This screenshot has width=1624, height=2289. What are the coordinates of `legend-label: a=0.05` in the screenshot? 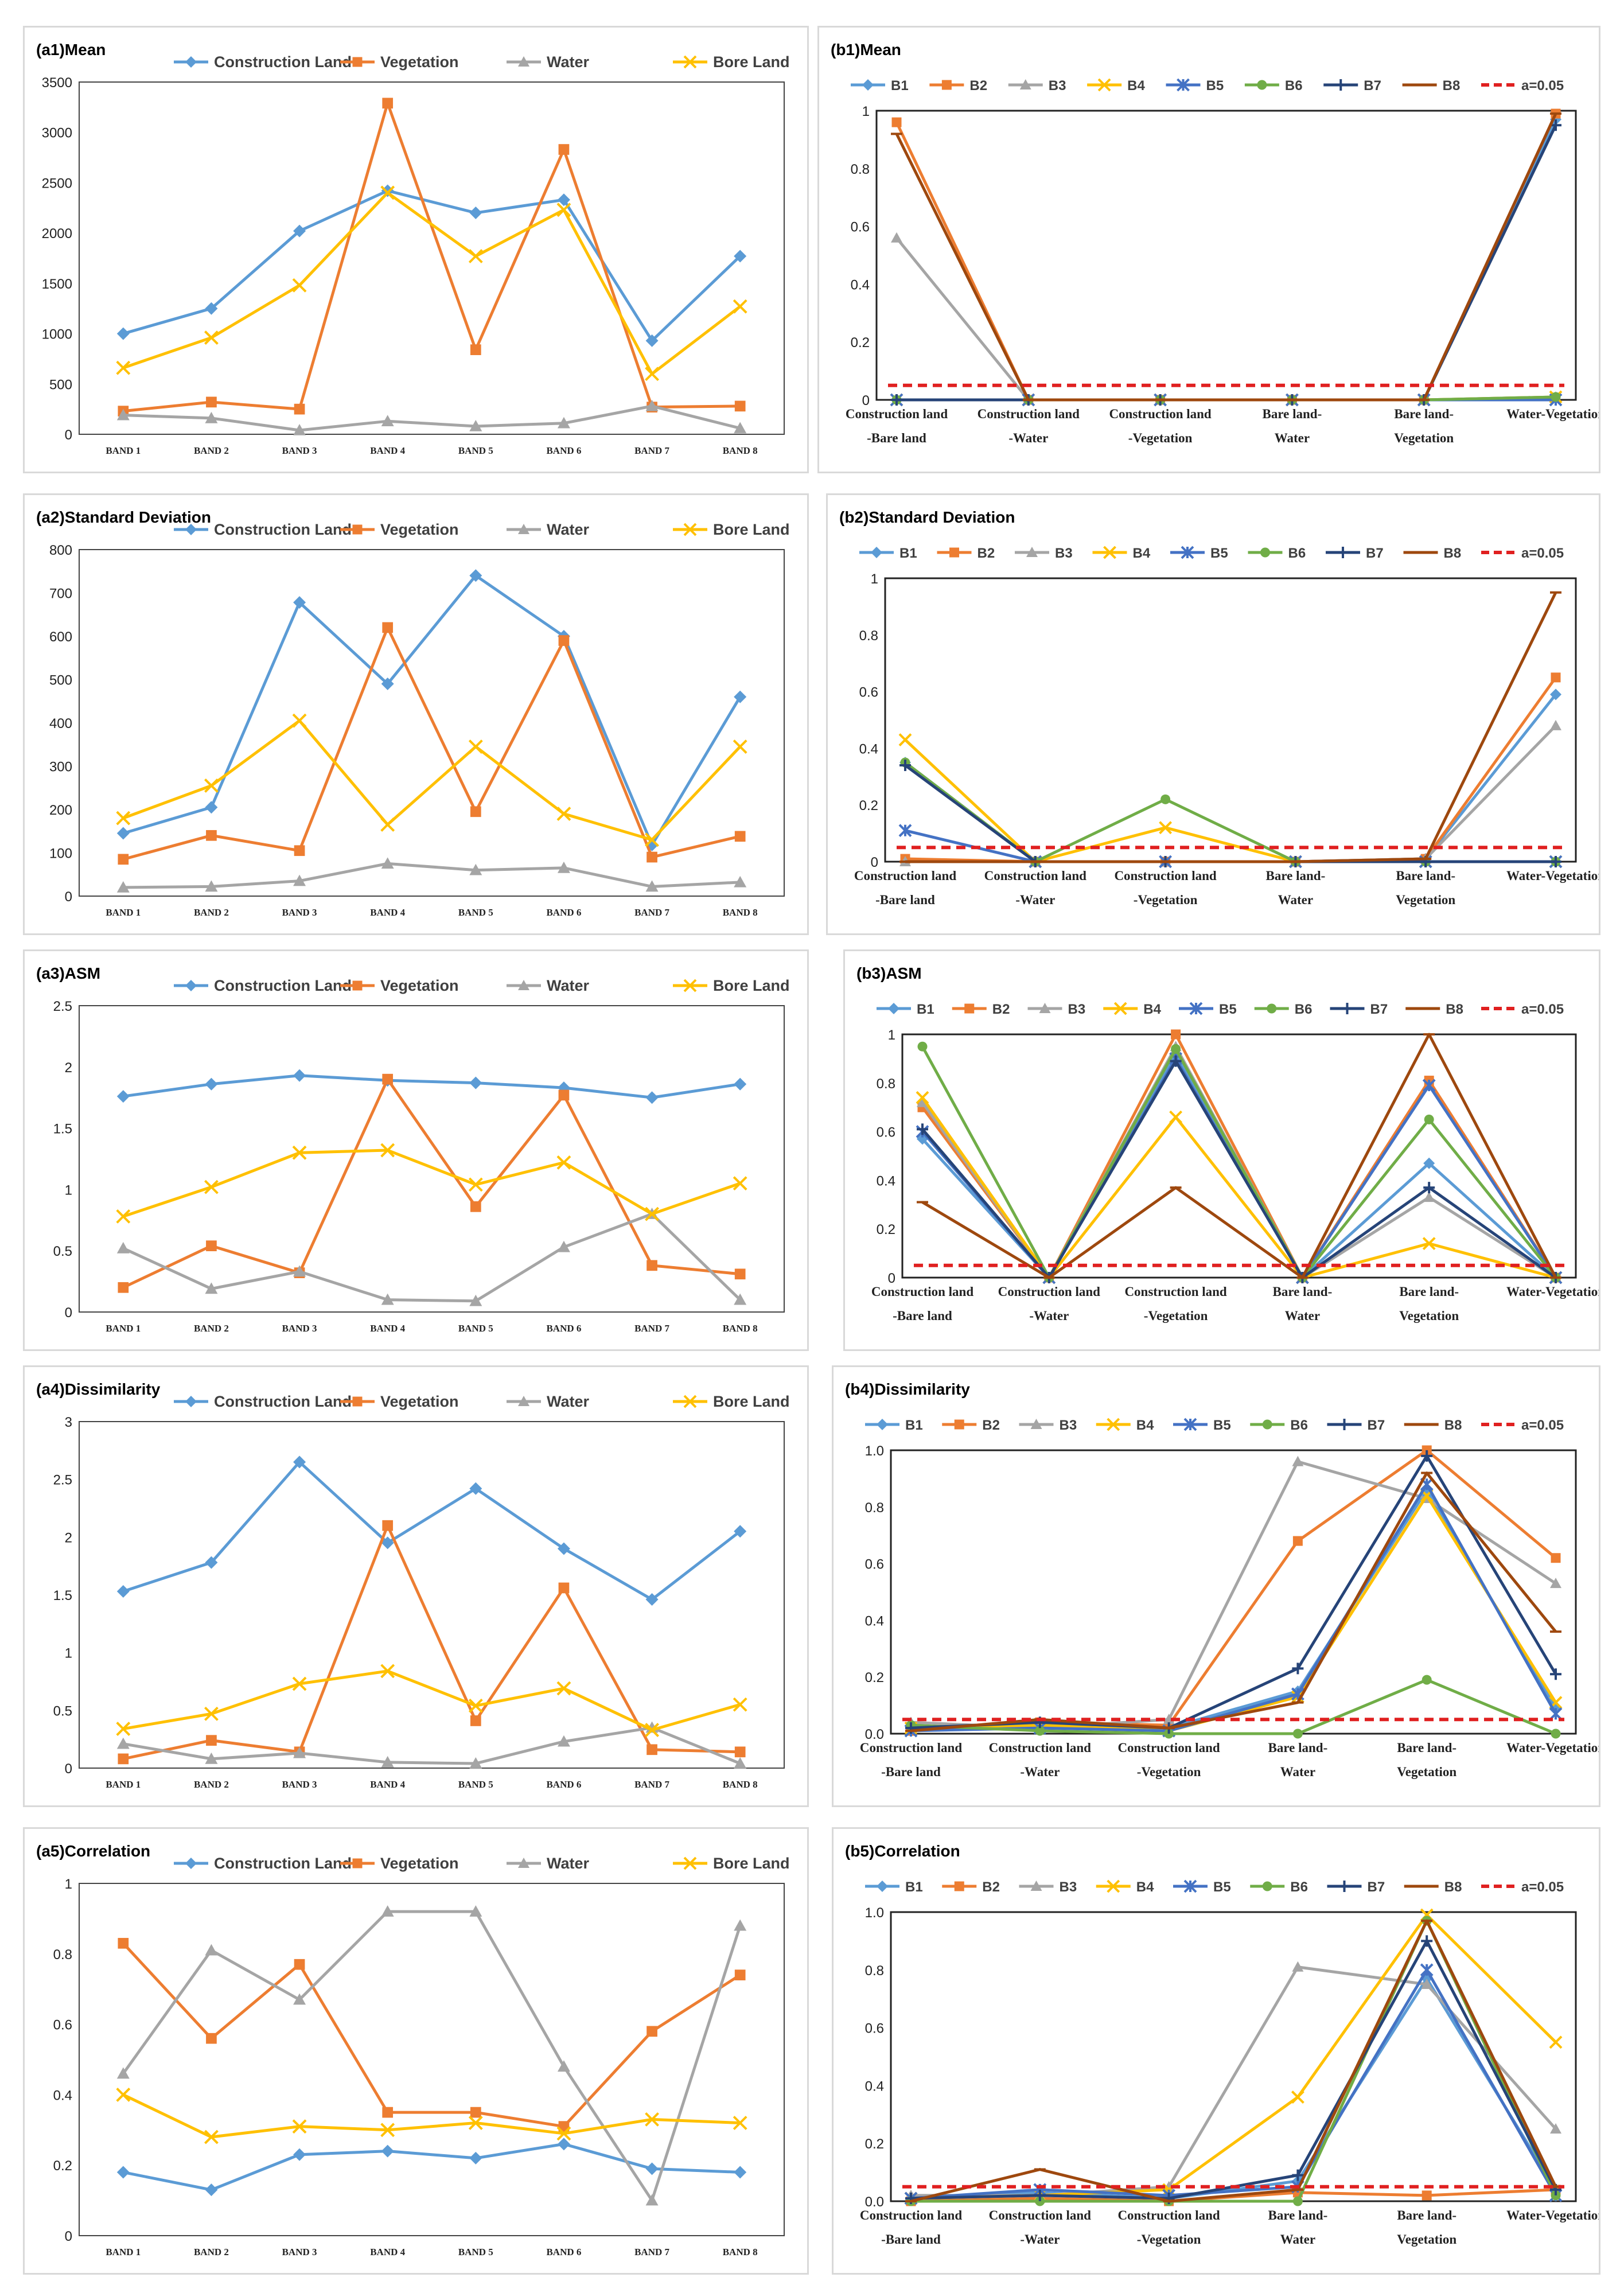 It's located at (1543, 86).